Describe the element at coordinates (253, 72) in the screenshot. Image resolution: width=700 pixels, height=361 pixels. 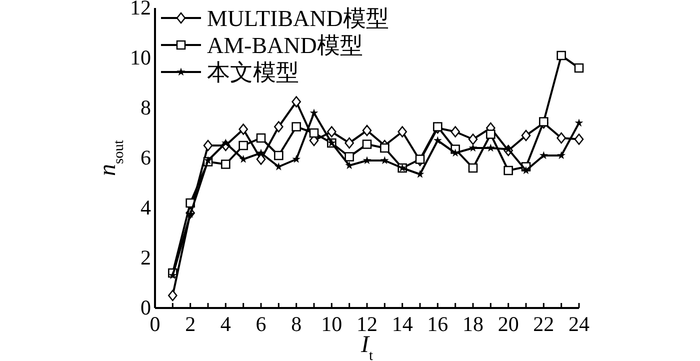
I see `legend-label: 本文模型` at that location.